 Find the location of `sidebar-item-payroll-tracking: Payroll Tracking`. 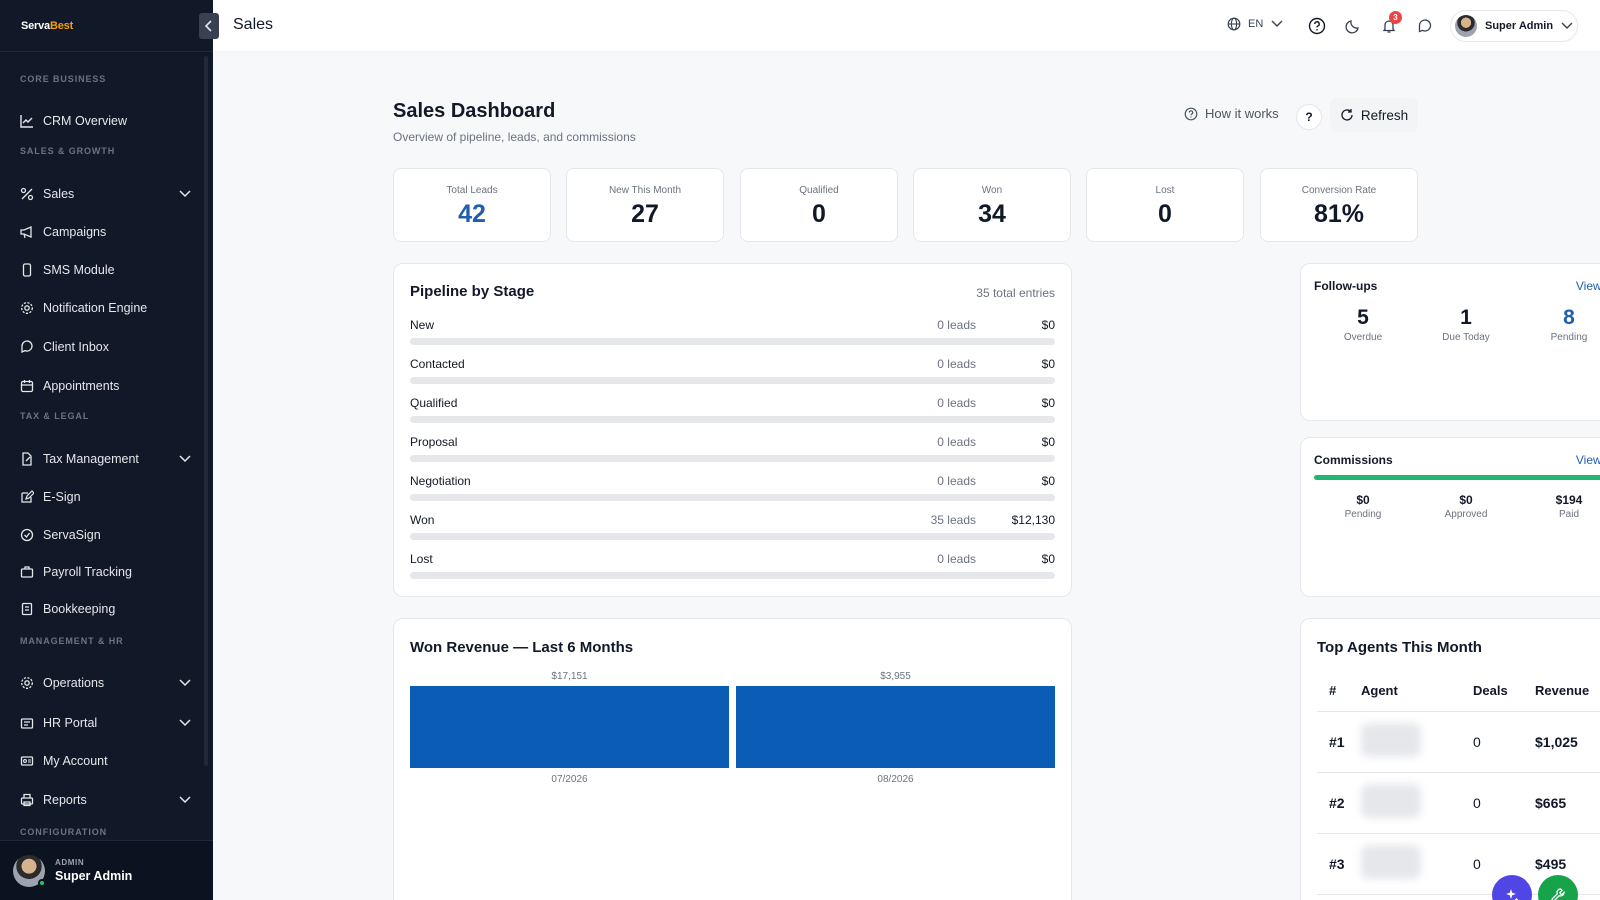

sidebar-item-payroll-tracking: Payroll Tracking is located at coordinates (105, 572).